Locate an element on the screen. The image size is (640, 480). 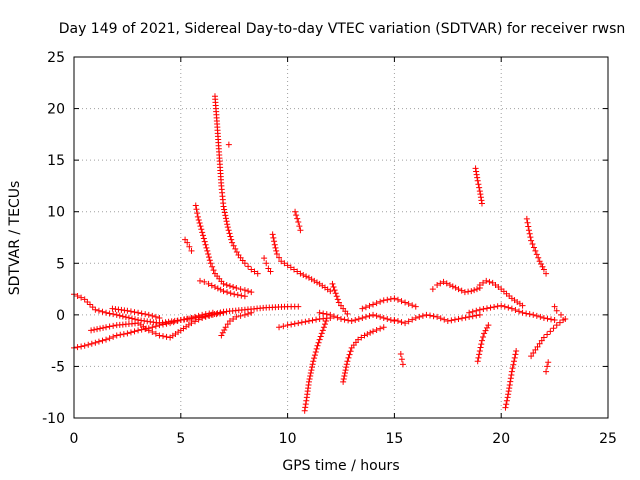
series-arc-12.6-dip is located at coordinates (363, 354).